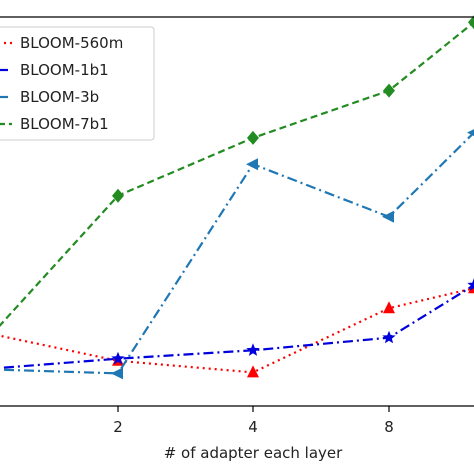  What do you see at coordinates (71, 43) in the screenshot?
I see `legend-label-bloom-560m: BLOOM-560m` at bounding box center [71, 43].